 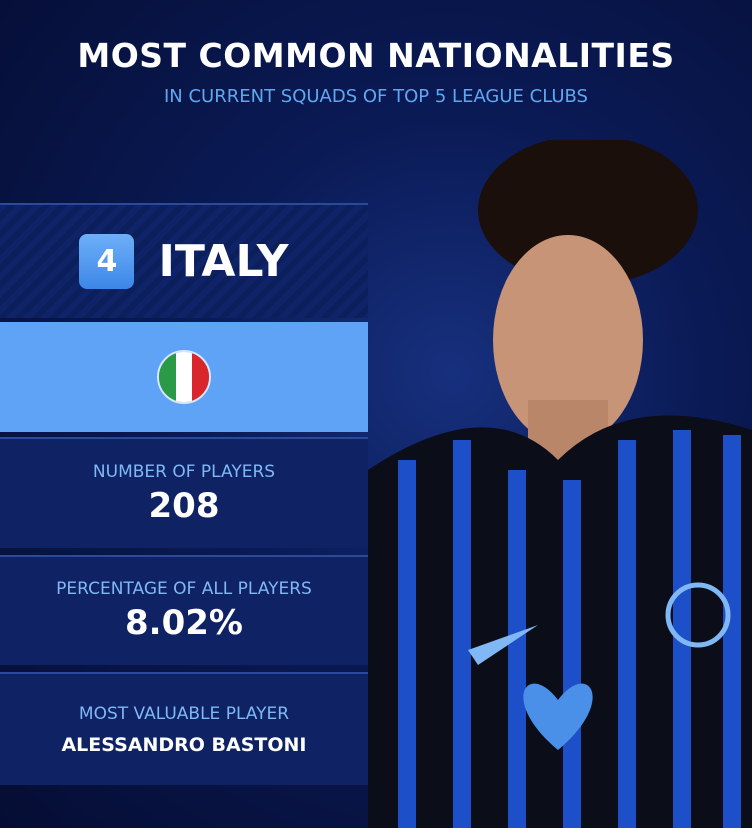 I want to click on stat-number-of-players: NUMBER OF PLAYERS 208, so click(x=184, y=492).